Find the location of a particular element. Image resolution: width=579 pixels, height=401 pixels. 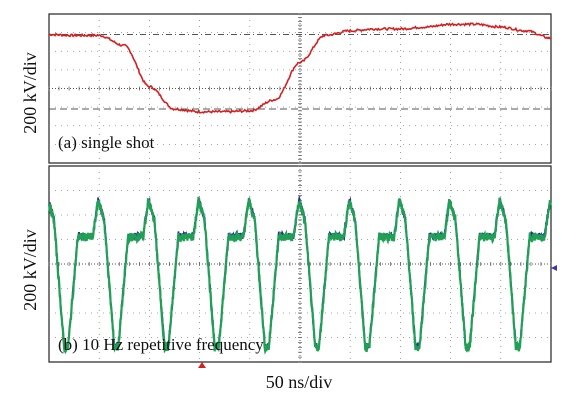

trigger-marker-right is located at coordinates (554, 268).